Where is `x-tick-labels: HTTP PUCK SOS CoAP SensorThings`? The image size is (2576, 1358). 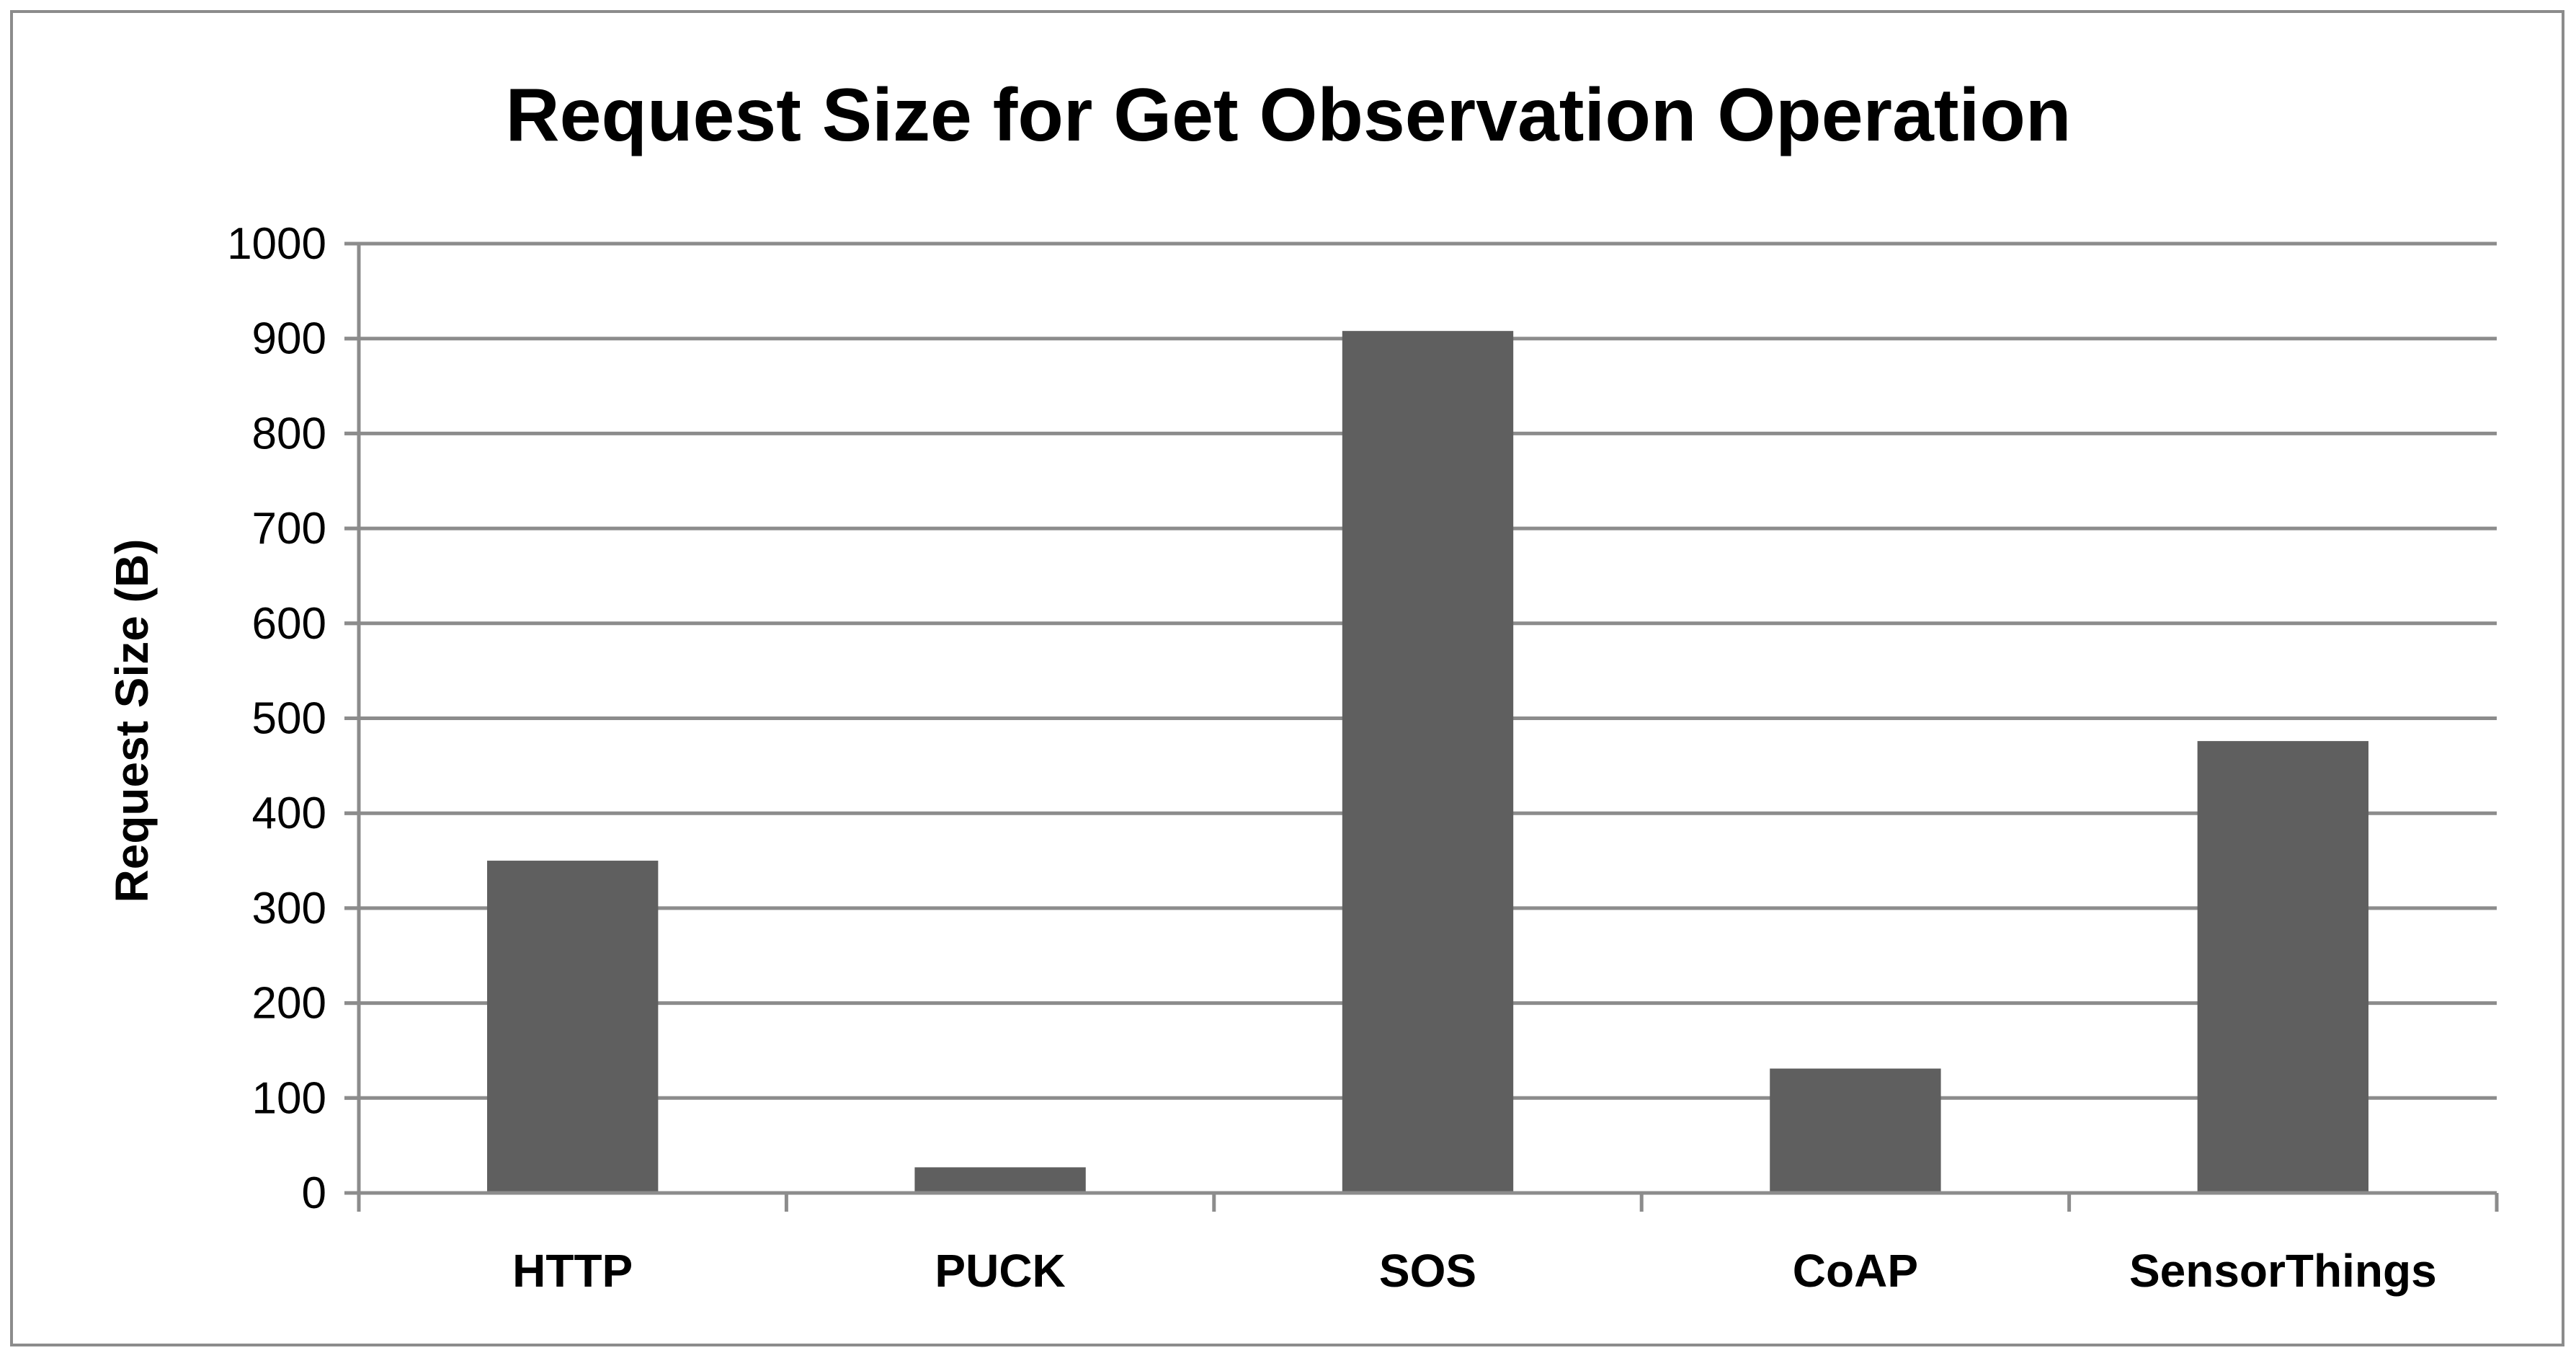 x-tick-labels: HTTP PUCK SOS CoAP SensorThings is located at coordinates (1474, 1271).